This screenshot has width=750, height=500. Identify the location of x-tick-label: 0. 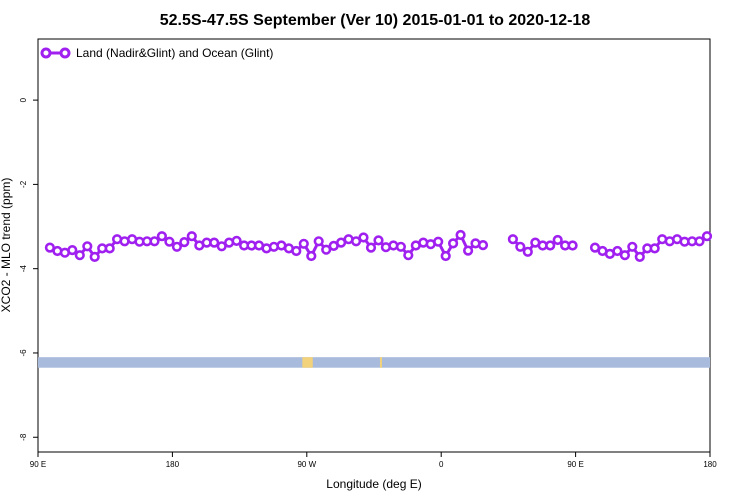
(441, 464).